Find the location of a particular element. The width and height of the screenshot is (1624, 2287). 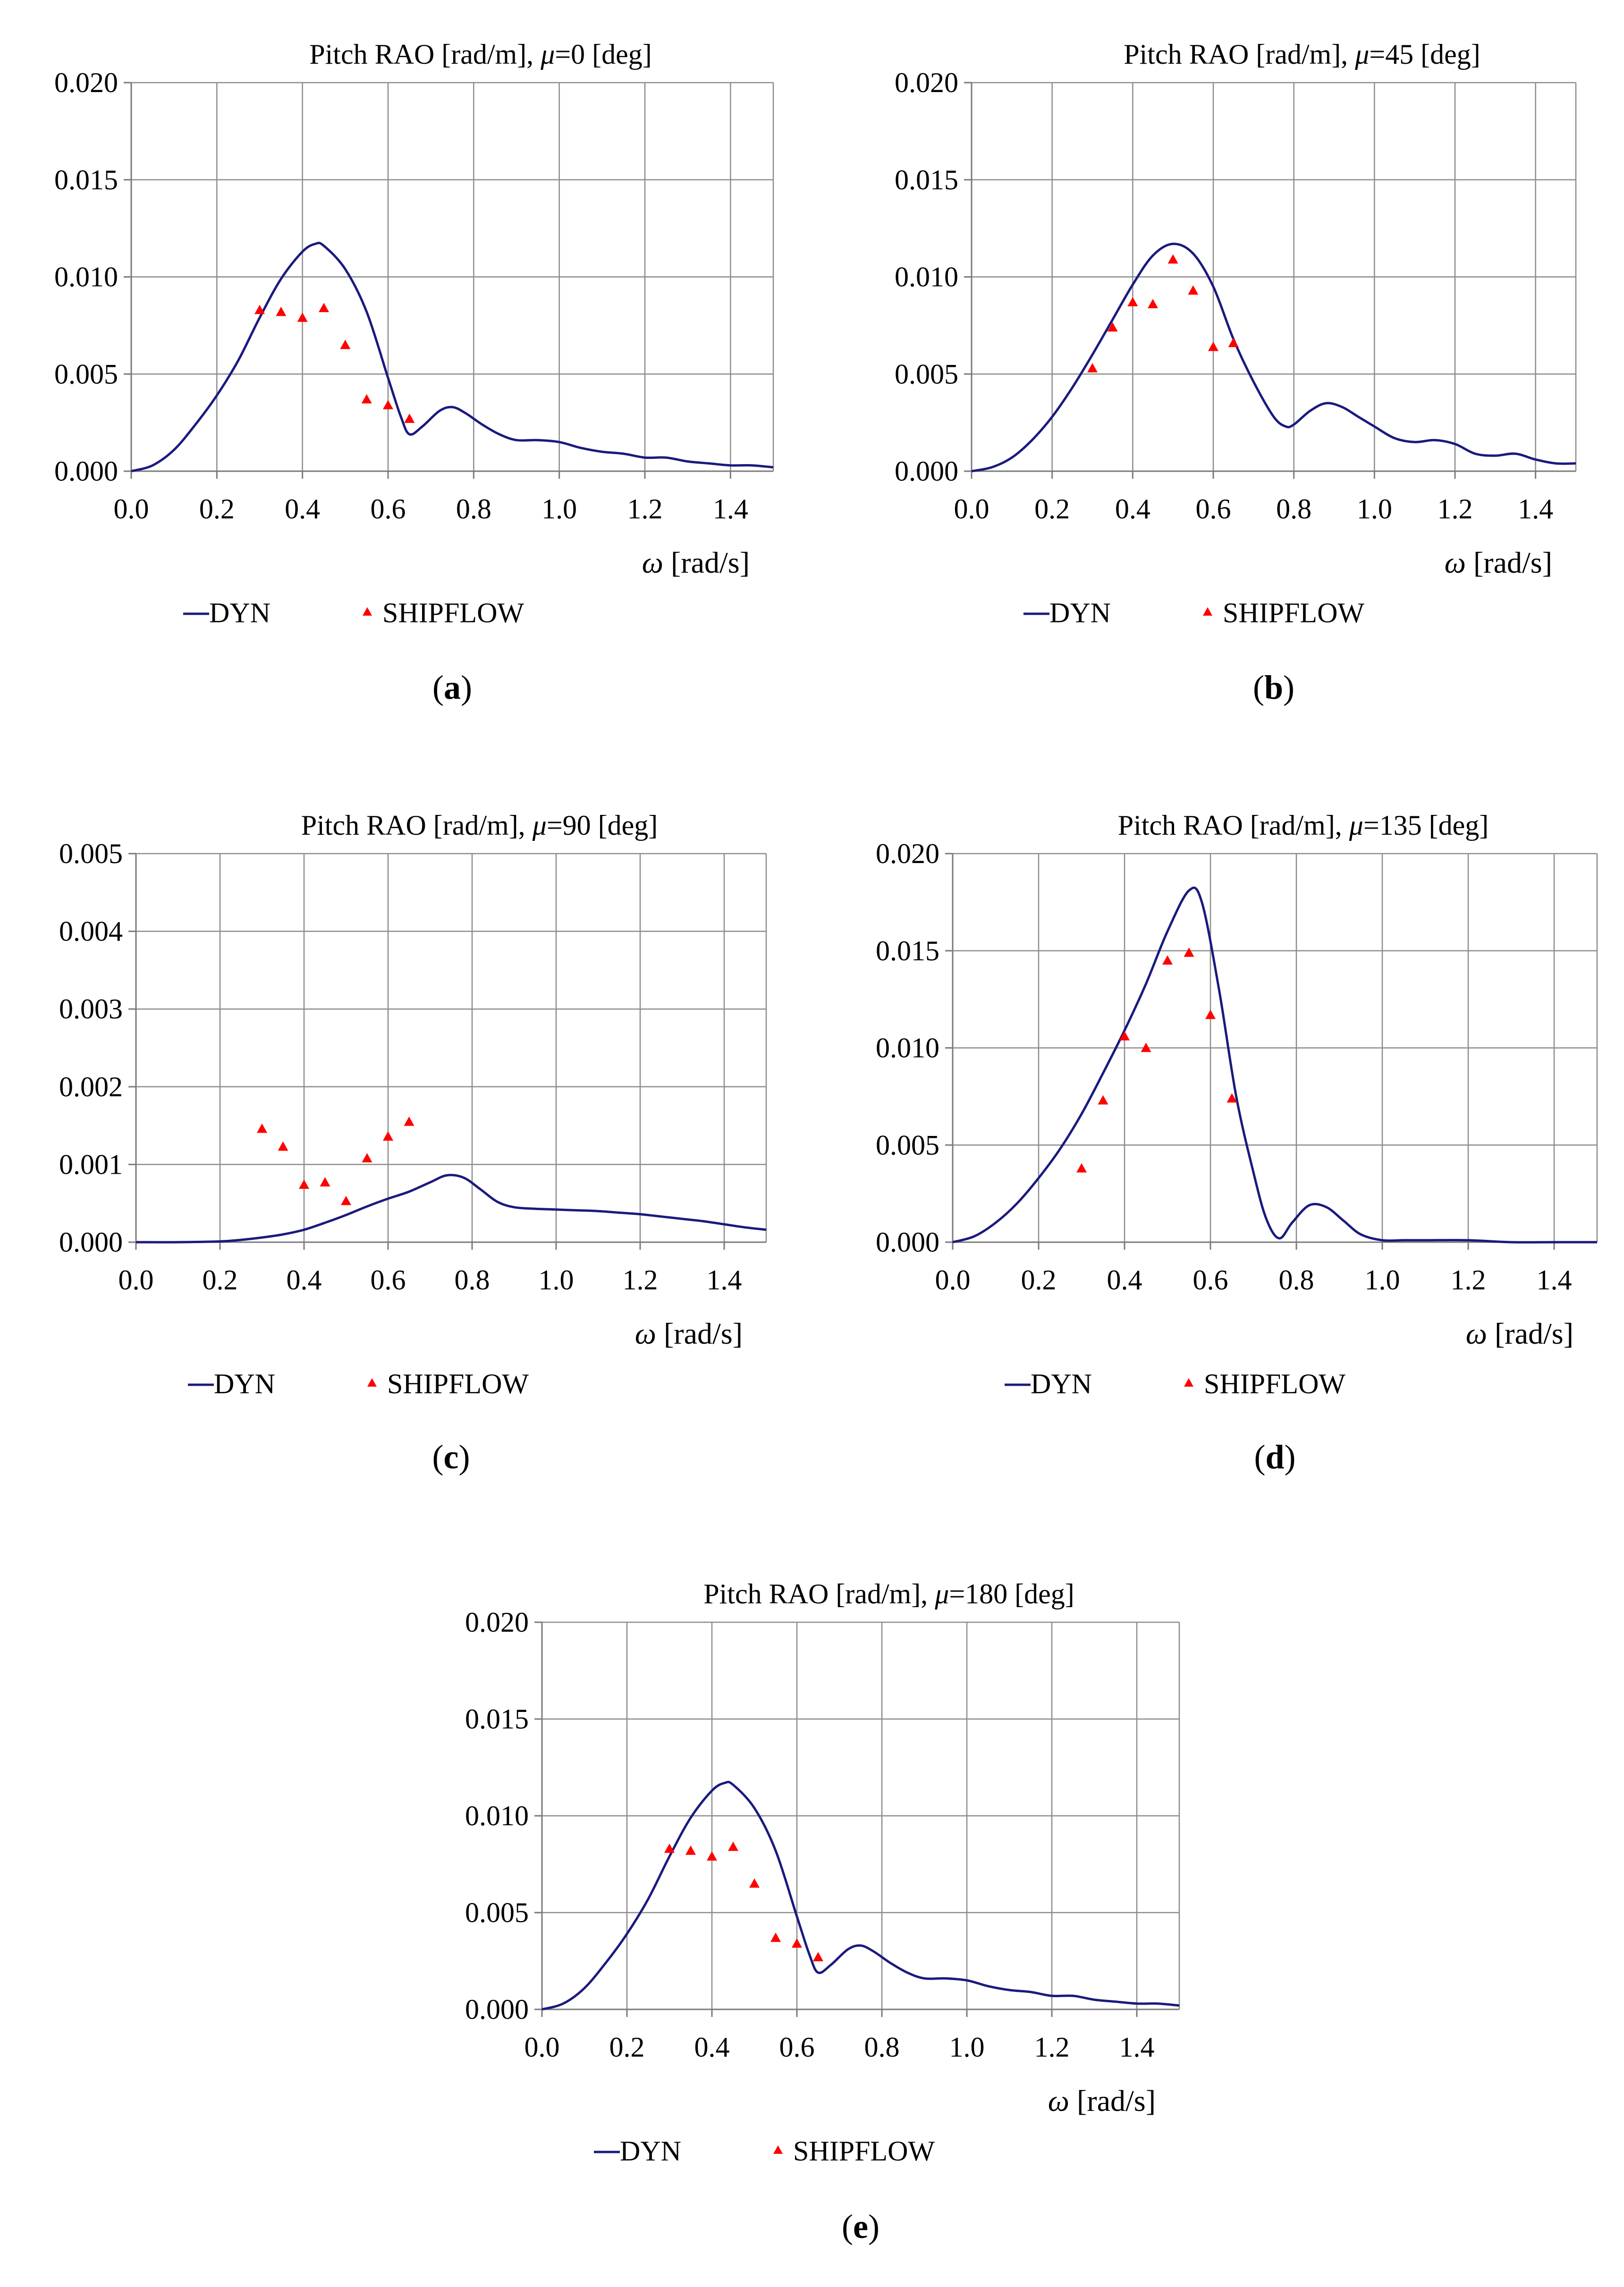

y-tick-label: 0.002 is located at coordinates (91, 1086).